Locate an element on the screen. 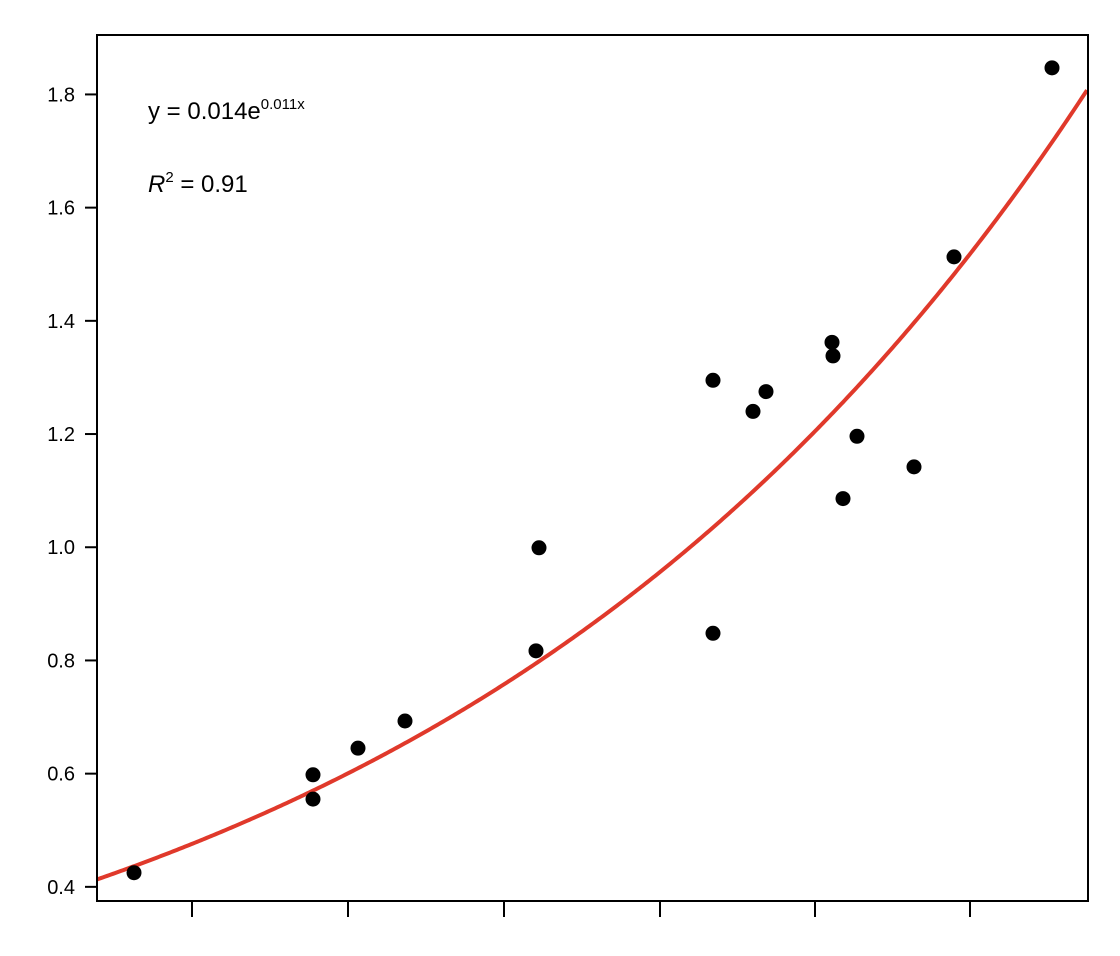 The width and height of the screenshot is (1120, 956). r-squared-annotation: R2 = 0.91 is located at coordinates (198, 183).